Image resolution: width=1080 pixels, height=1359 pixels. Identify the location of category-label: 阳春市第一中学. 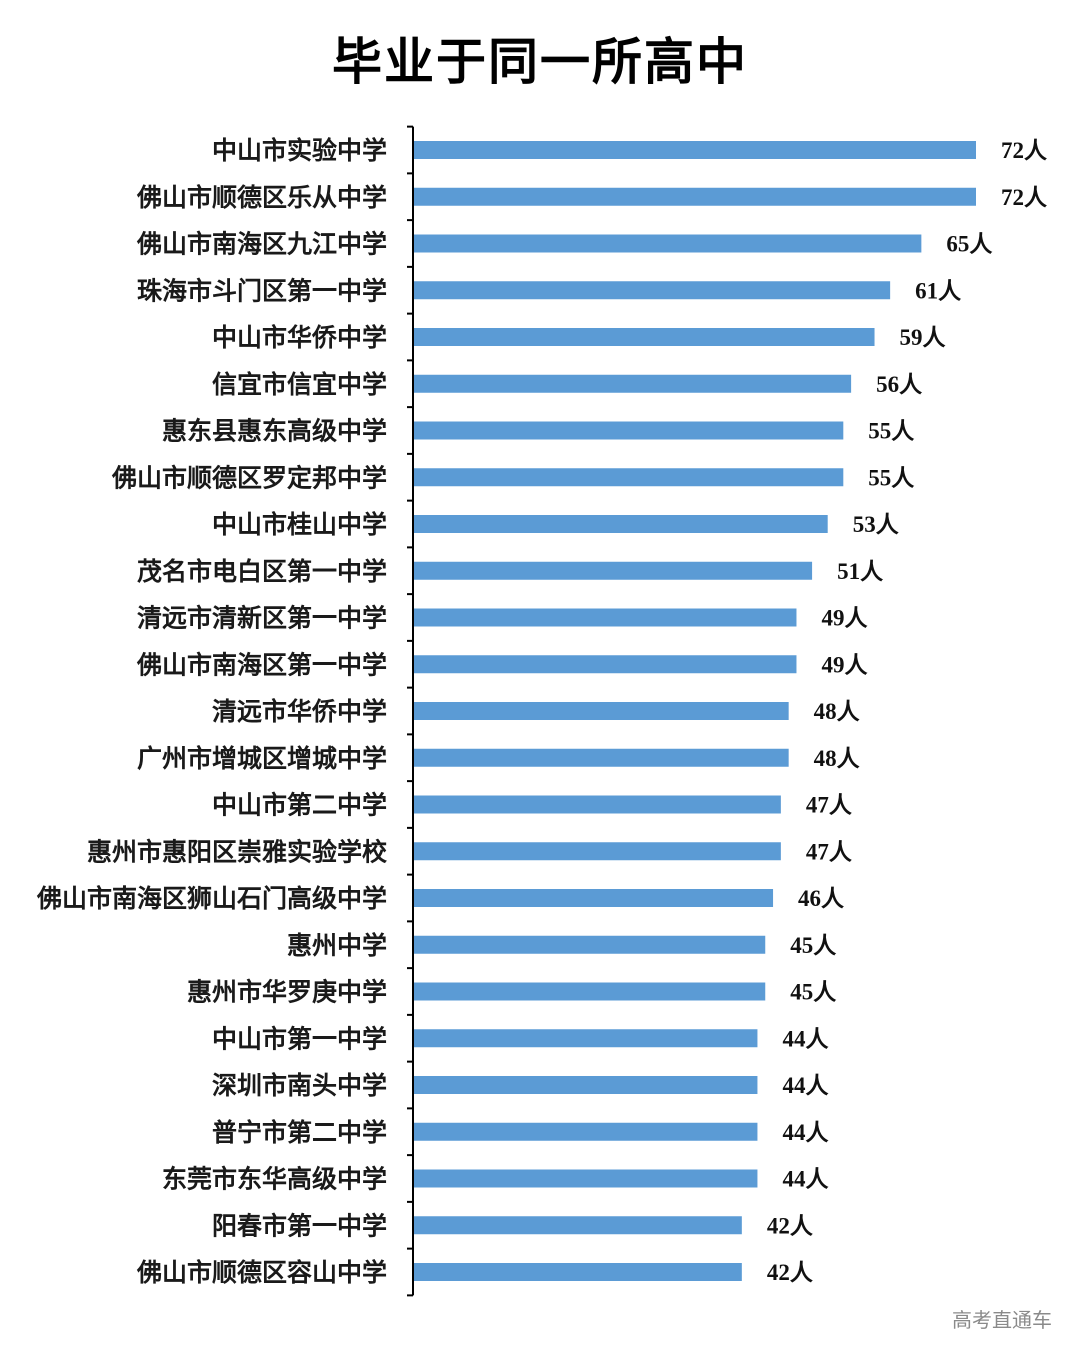
(299, 1225).